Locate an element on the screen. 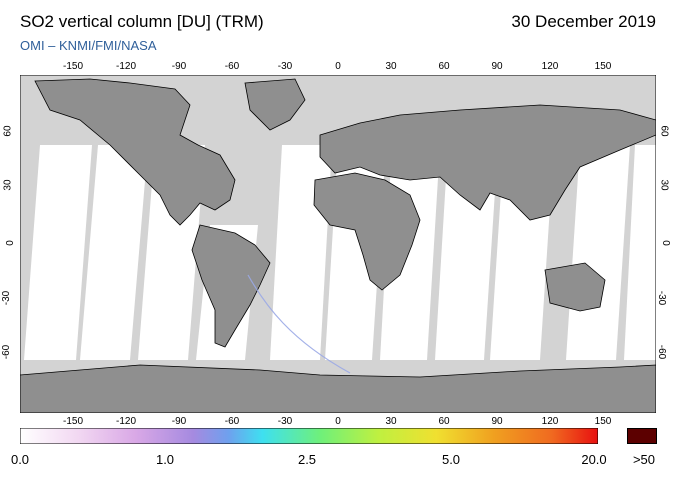 The width and height of the screenshot is (676, 480). lon-tick-top: 90 is located at coordinates (497, 66).